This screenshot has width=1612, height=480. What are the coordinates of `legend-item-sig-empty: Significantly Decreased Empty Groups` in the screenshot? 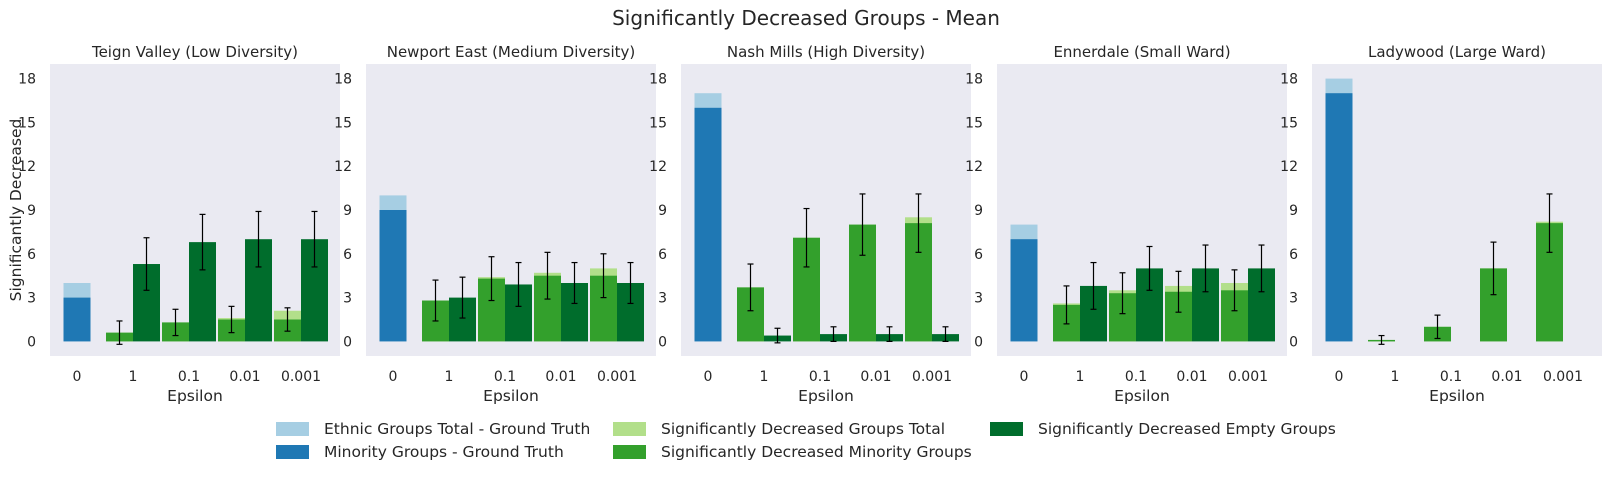 It's located at (1163, 429).